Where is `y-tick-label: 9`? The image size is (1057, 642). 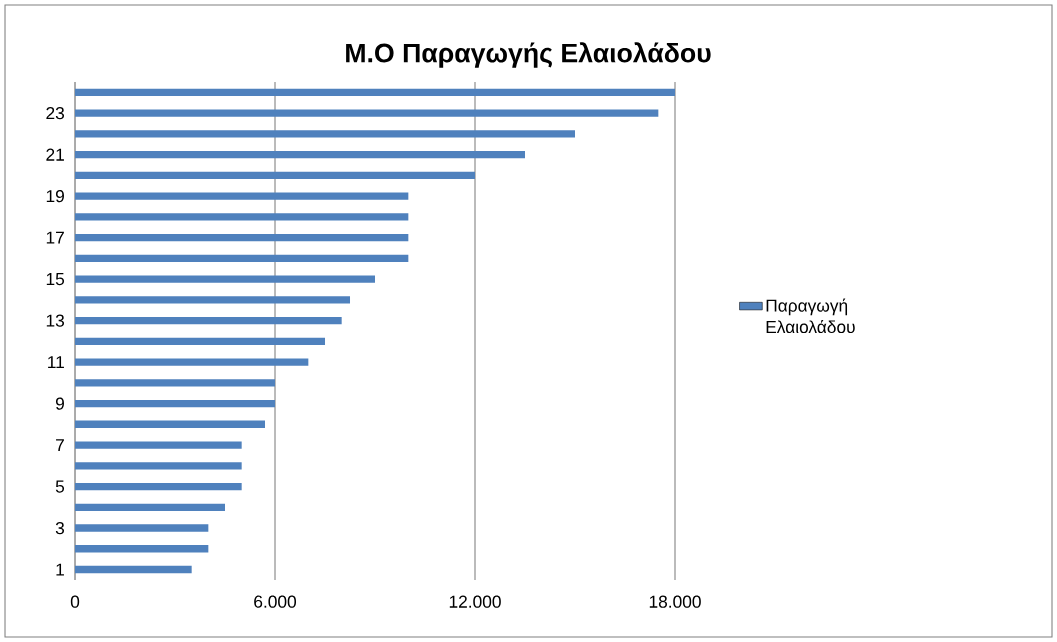
y-tick-label: 9 is located at coordinates (59, 403).